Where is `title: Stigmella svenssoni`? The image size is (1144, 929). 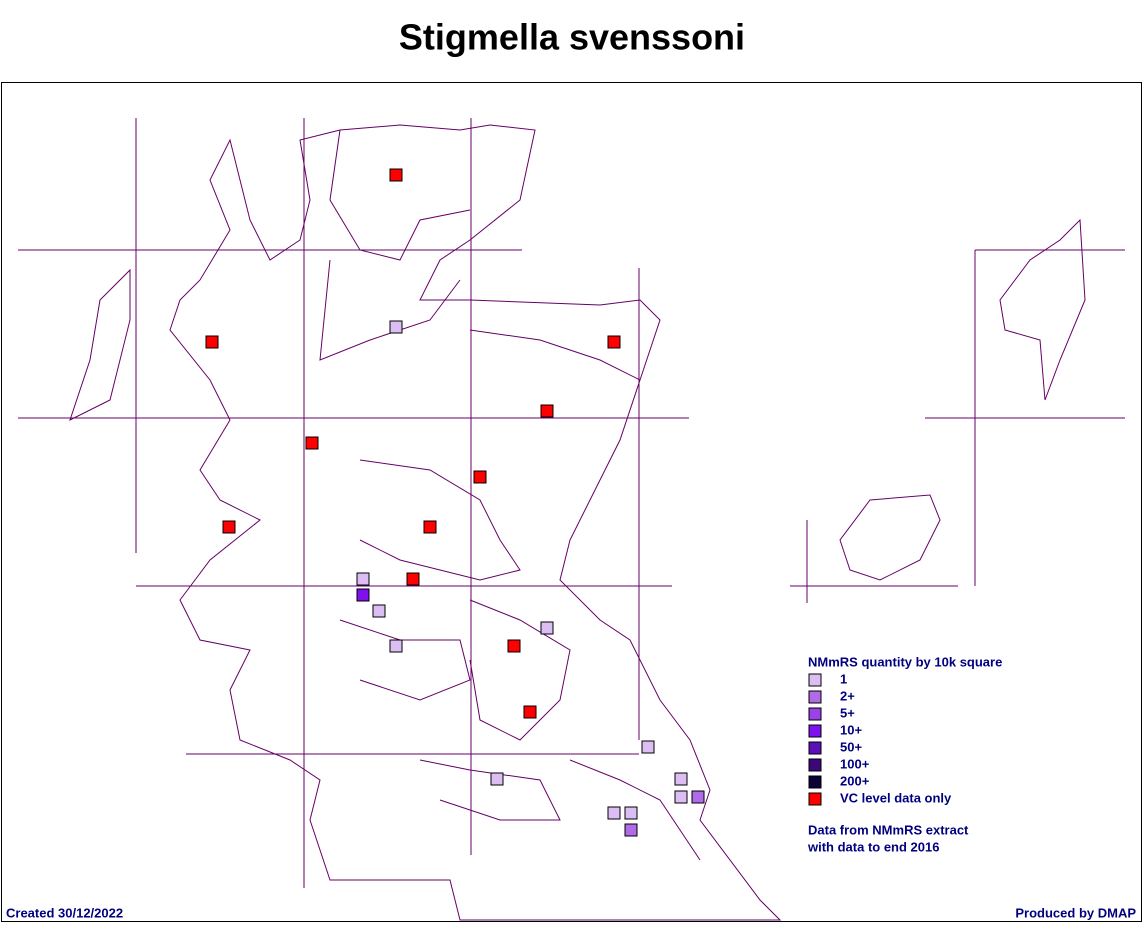
title: Stigmella svenssoni is located at coordinates (572, 37).